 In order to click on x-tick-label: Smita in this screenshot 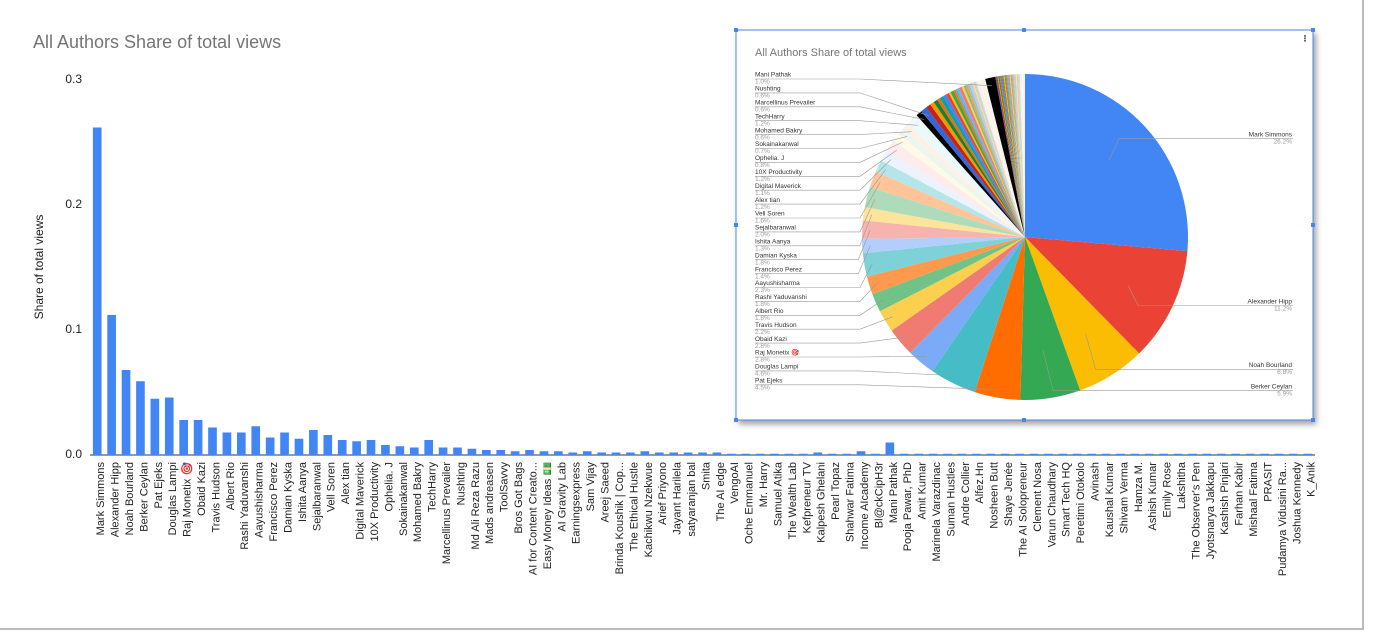, I will do `click(706, 475)`.